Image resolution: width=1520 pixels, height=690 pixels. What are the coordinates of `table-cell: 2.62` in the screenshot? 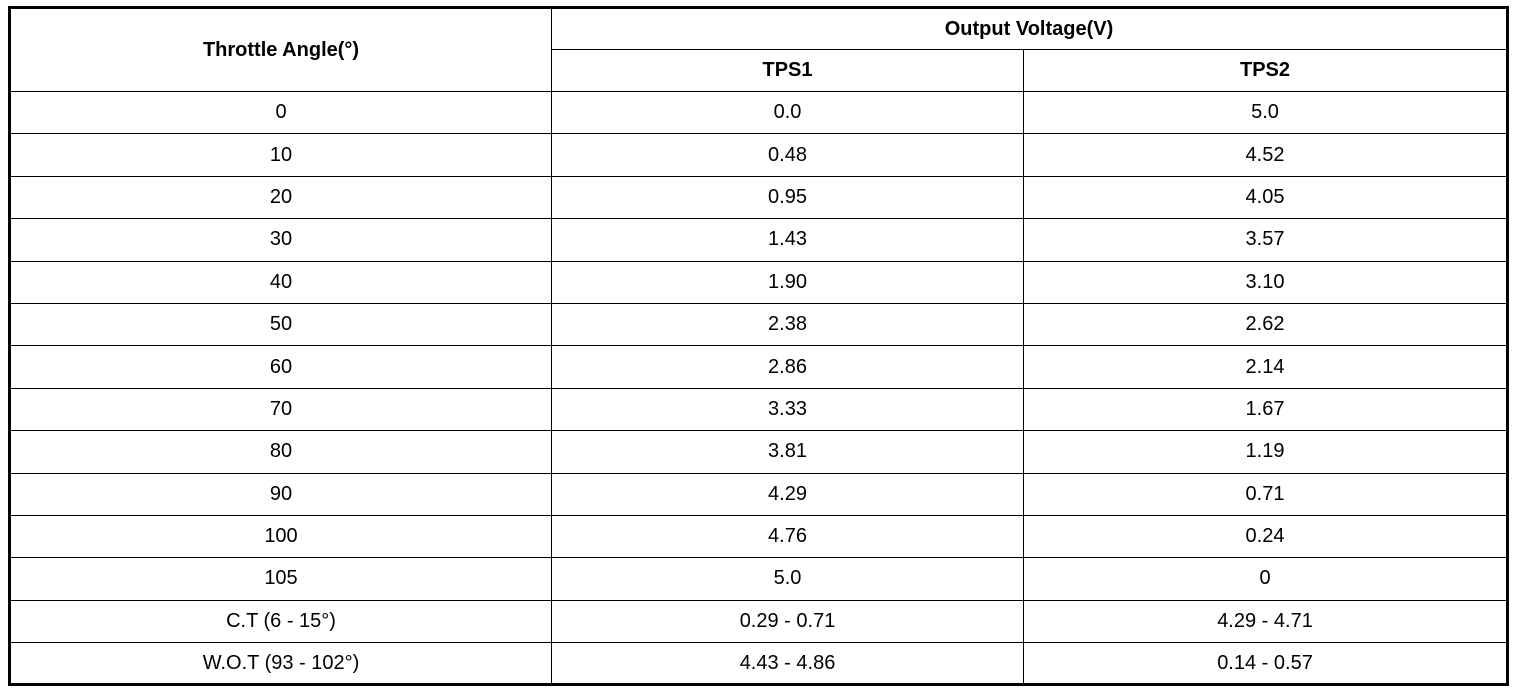 It's located at (1265, 324).